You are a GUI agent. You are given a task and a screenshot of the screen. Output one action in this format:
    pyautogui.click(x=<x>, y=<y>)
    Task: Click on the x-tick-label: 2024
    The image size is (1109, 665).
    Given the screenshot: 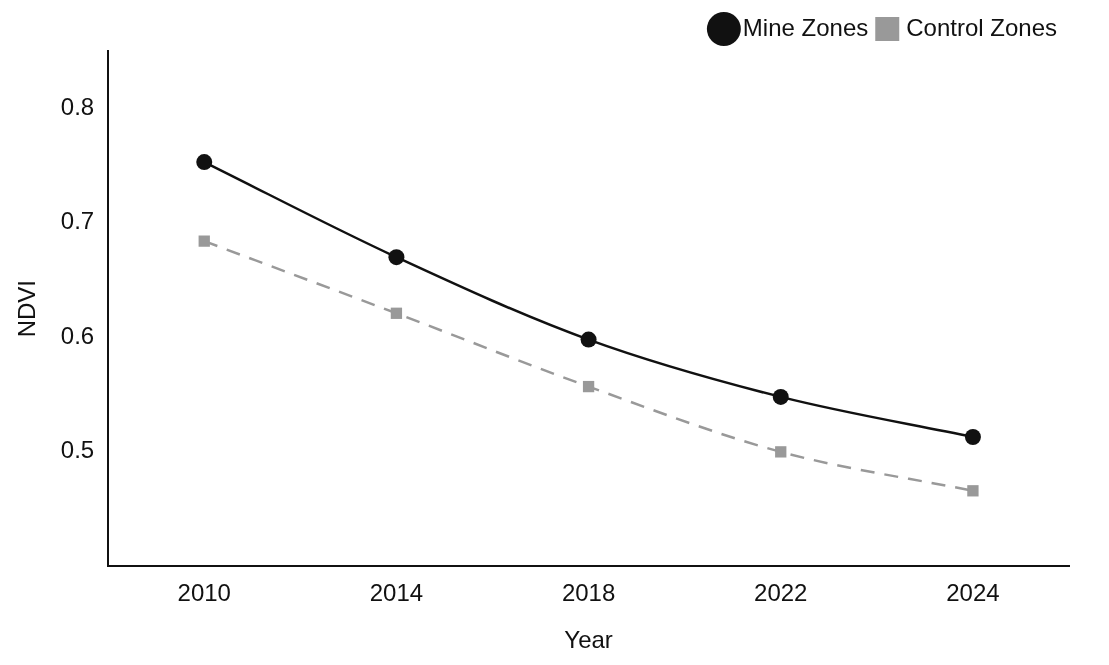 What is the action you would take?
    pyautogui.click(x=973, y=593)
    